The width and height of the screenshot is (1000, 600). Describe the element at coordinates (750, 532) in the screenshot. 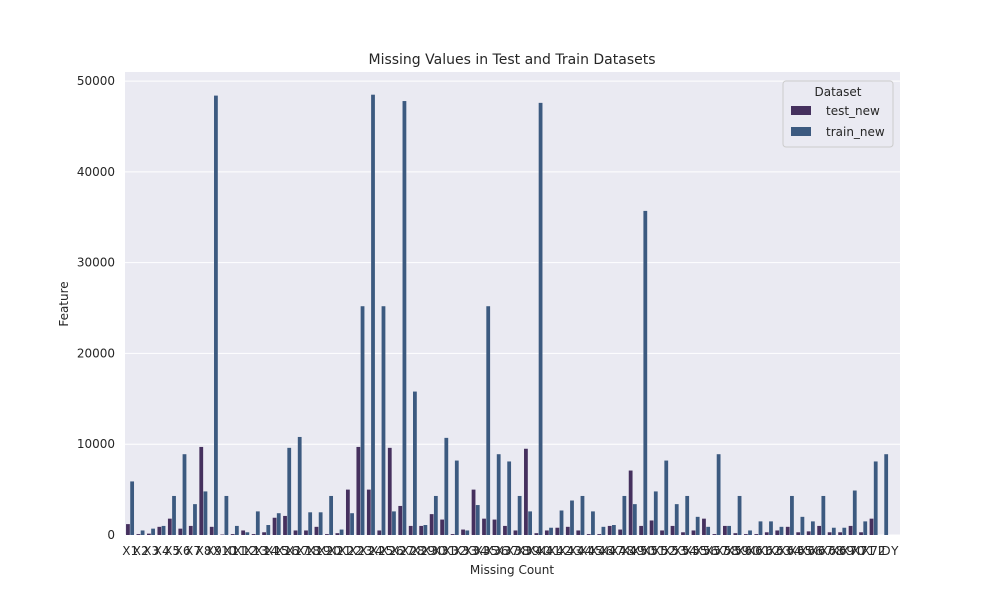

I see `bar-train-new-x60` at that location.